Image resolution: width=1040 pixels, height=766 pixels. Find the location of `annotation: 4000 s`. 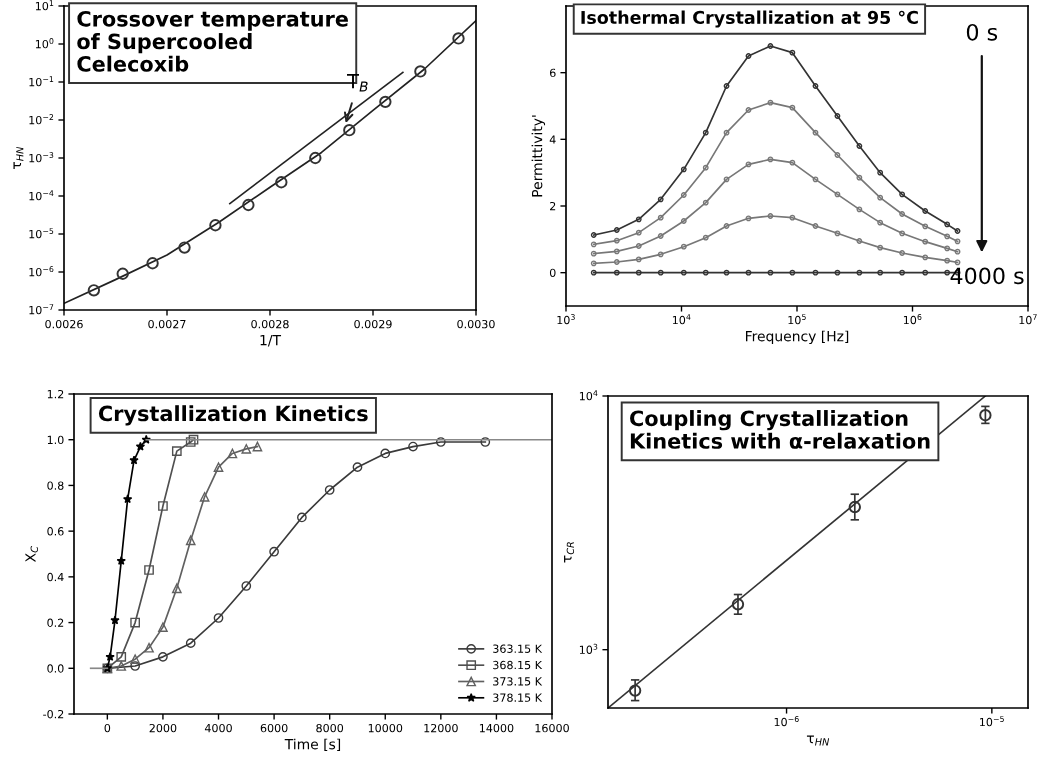

annotation: 4000 s is located at coordinates (987, 276).